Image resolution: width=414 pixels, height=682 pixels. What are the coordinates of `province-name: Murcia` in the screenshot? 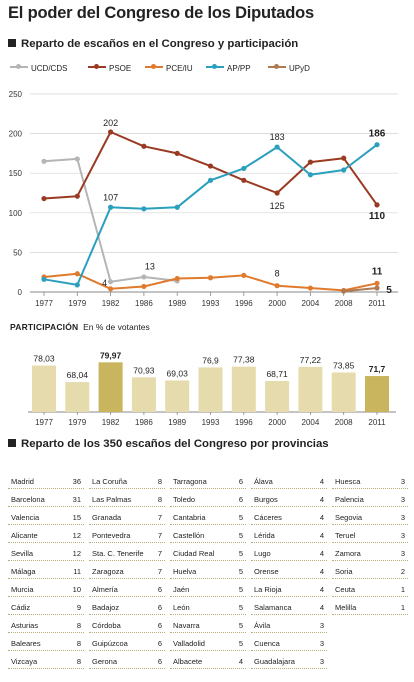 It's located at (22, 589).